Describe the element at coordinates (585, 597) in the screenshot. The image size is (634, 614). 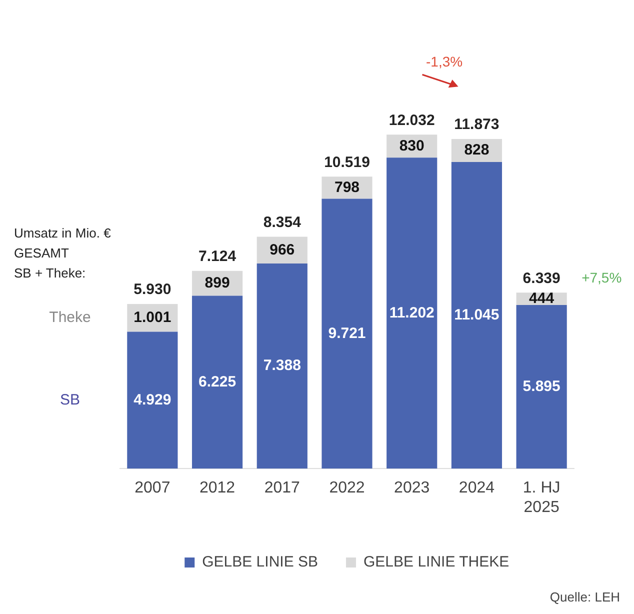
I see `source-note: Quelle: LEH` at that location.